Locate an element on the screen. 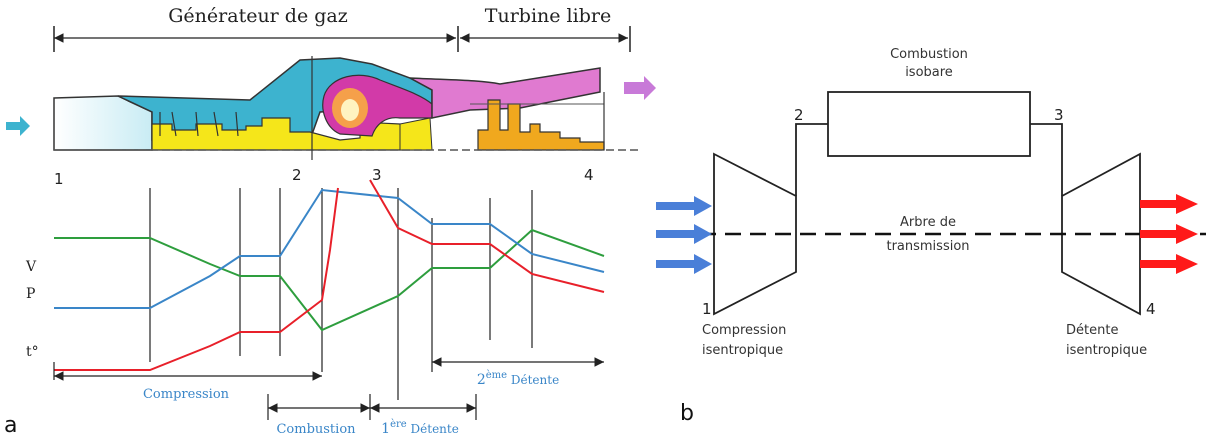 This screenshot has height=438, width=1206. free-turbine-rotor is located at coordinates (541, 125).